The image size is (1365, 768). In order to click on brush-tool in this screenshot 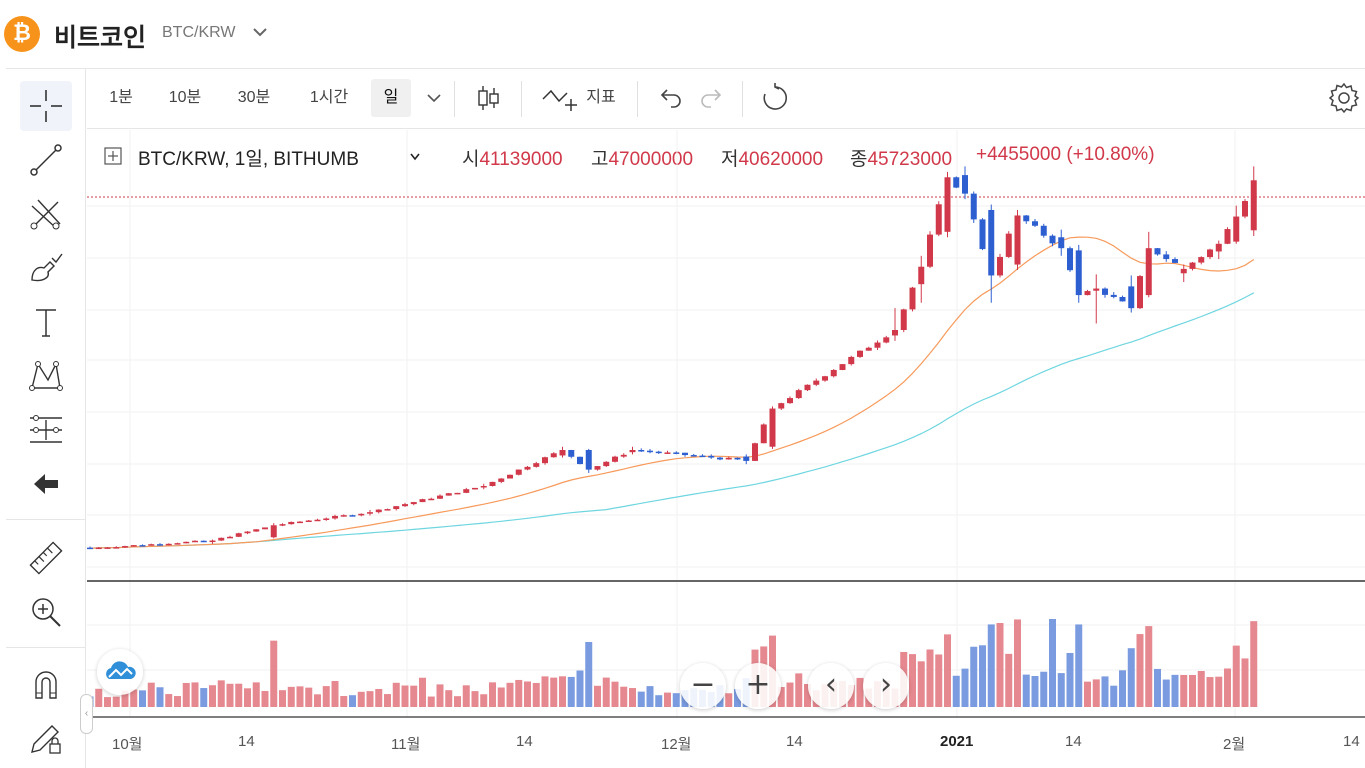, I will do `click(46, 268)`.